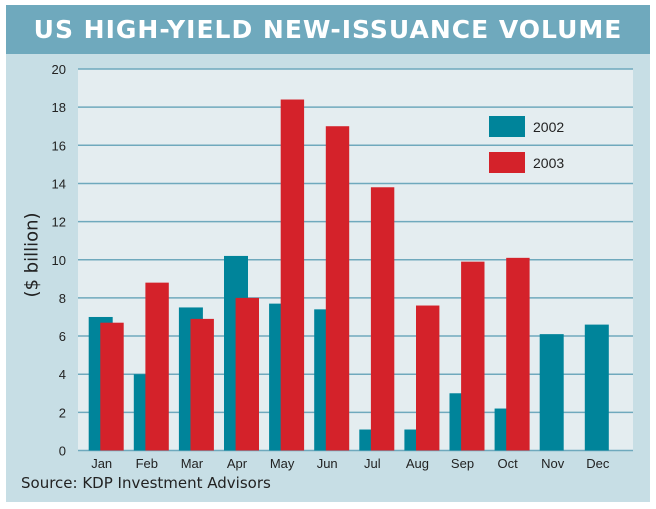 The width and height of the screenshot is (656, 509). Describe the element at coordinates (146, 483) in the screenshot. I see `source-note: Source: KDP Investment Advisors` at that location.